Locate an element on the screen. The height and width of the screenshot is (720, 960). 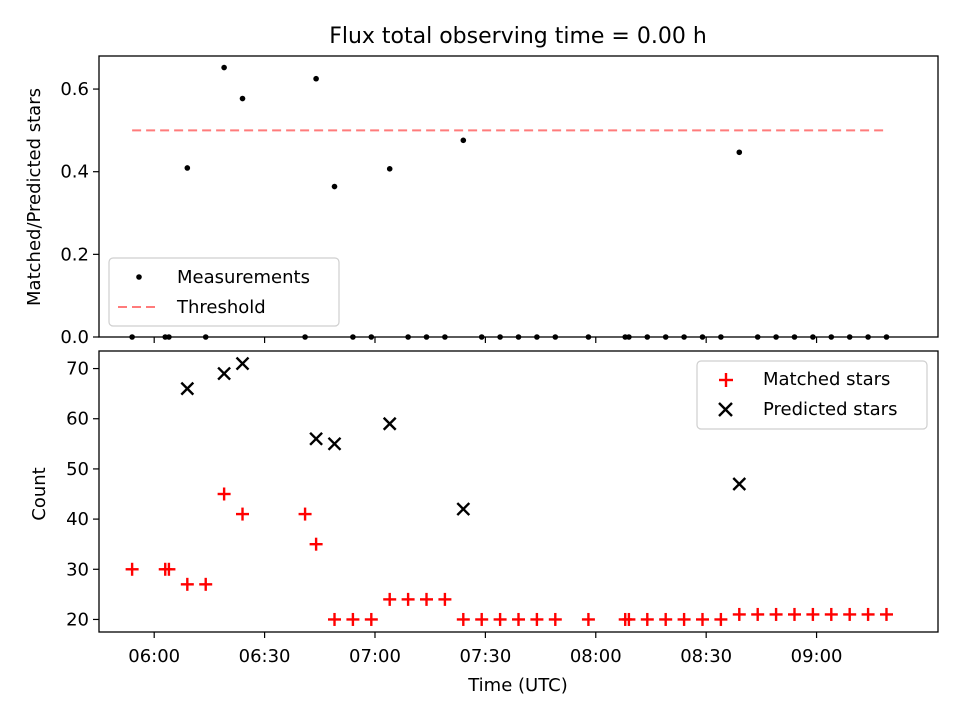
x-tick-label: 06:00 is located at coordinates (154, 656).